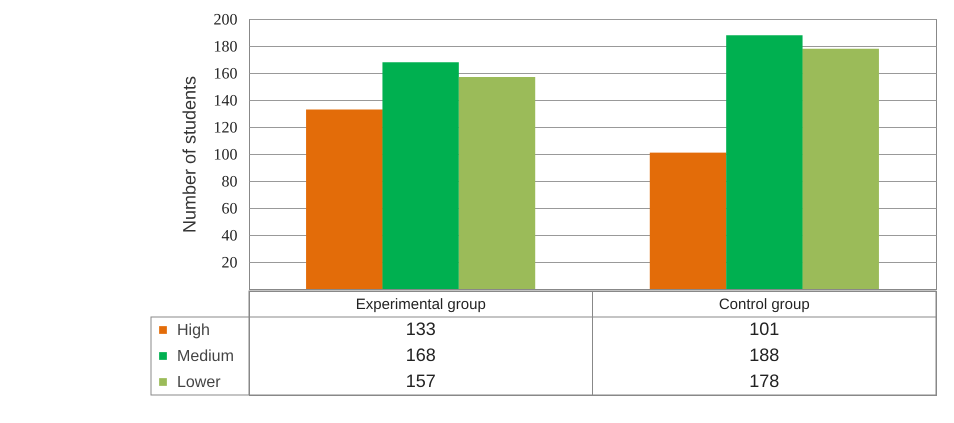 The image size is (954, 423). What do you see at coordinates (421, 329) in the screenshot?
I see `data-label: 133` at bounding box center [421, 329].